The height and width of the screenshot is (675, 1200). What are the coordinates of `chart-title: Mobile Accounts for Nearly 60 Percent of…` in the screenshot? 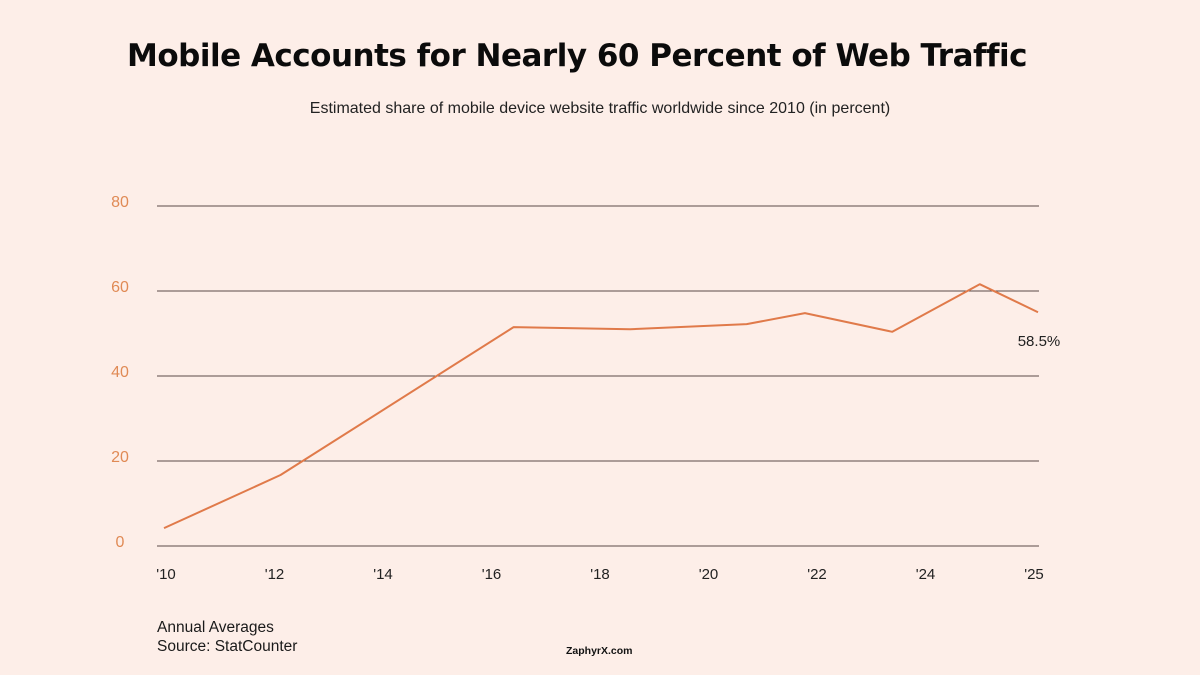 It's located at (577, 56).